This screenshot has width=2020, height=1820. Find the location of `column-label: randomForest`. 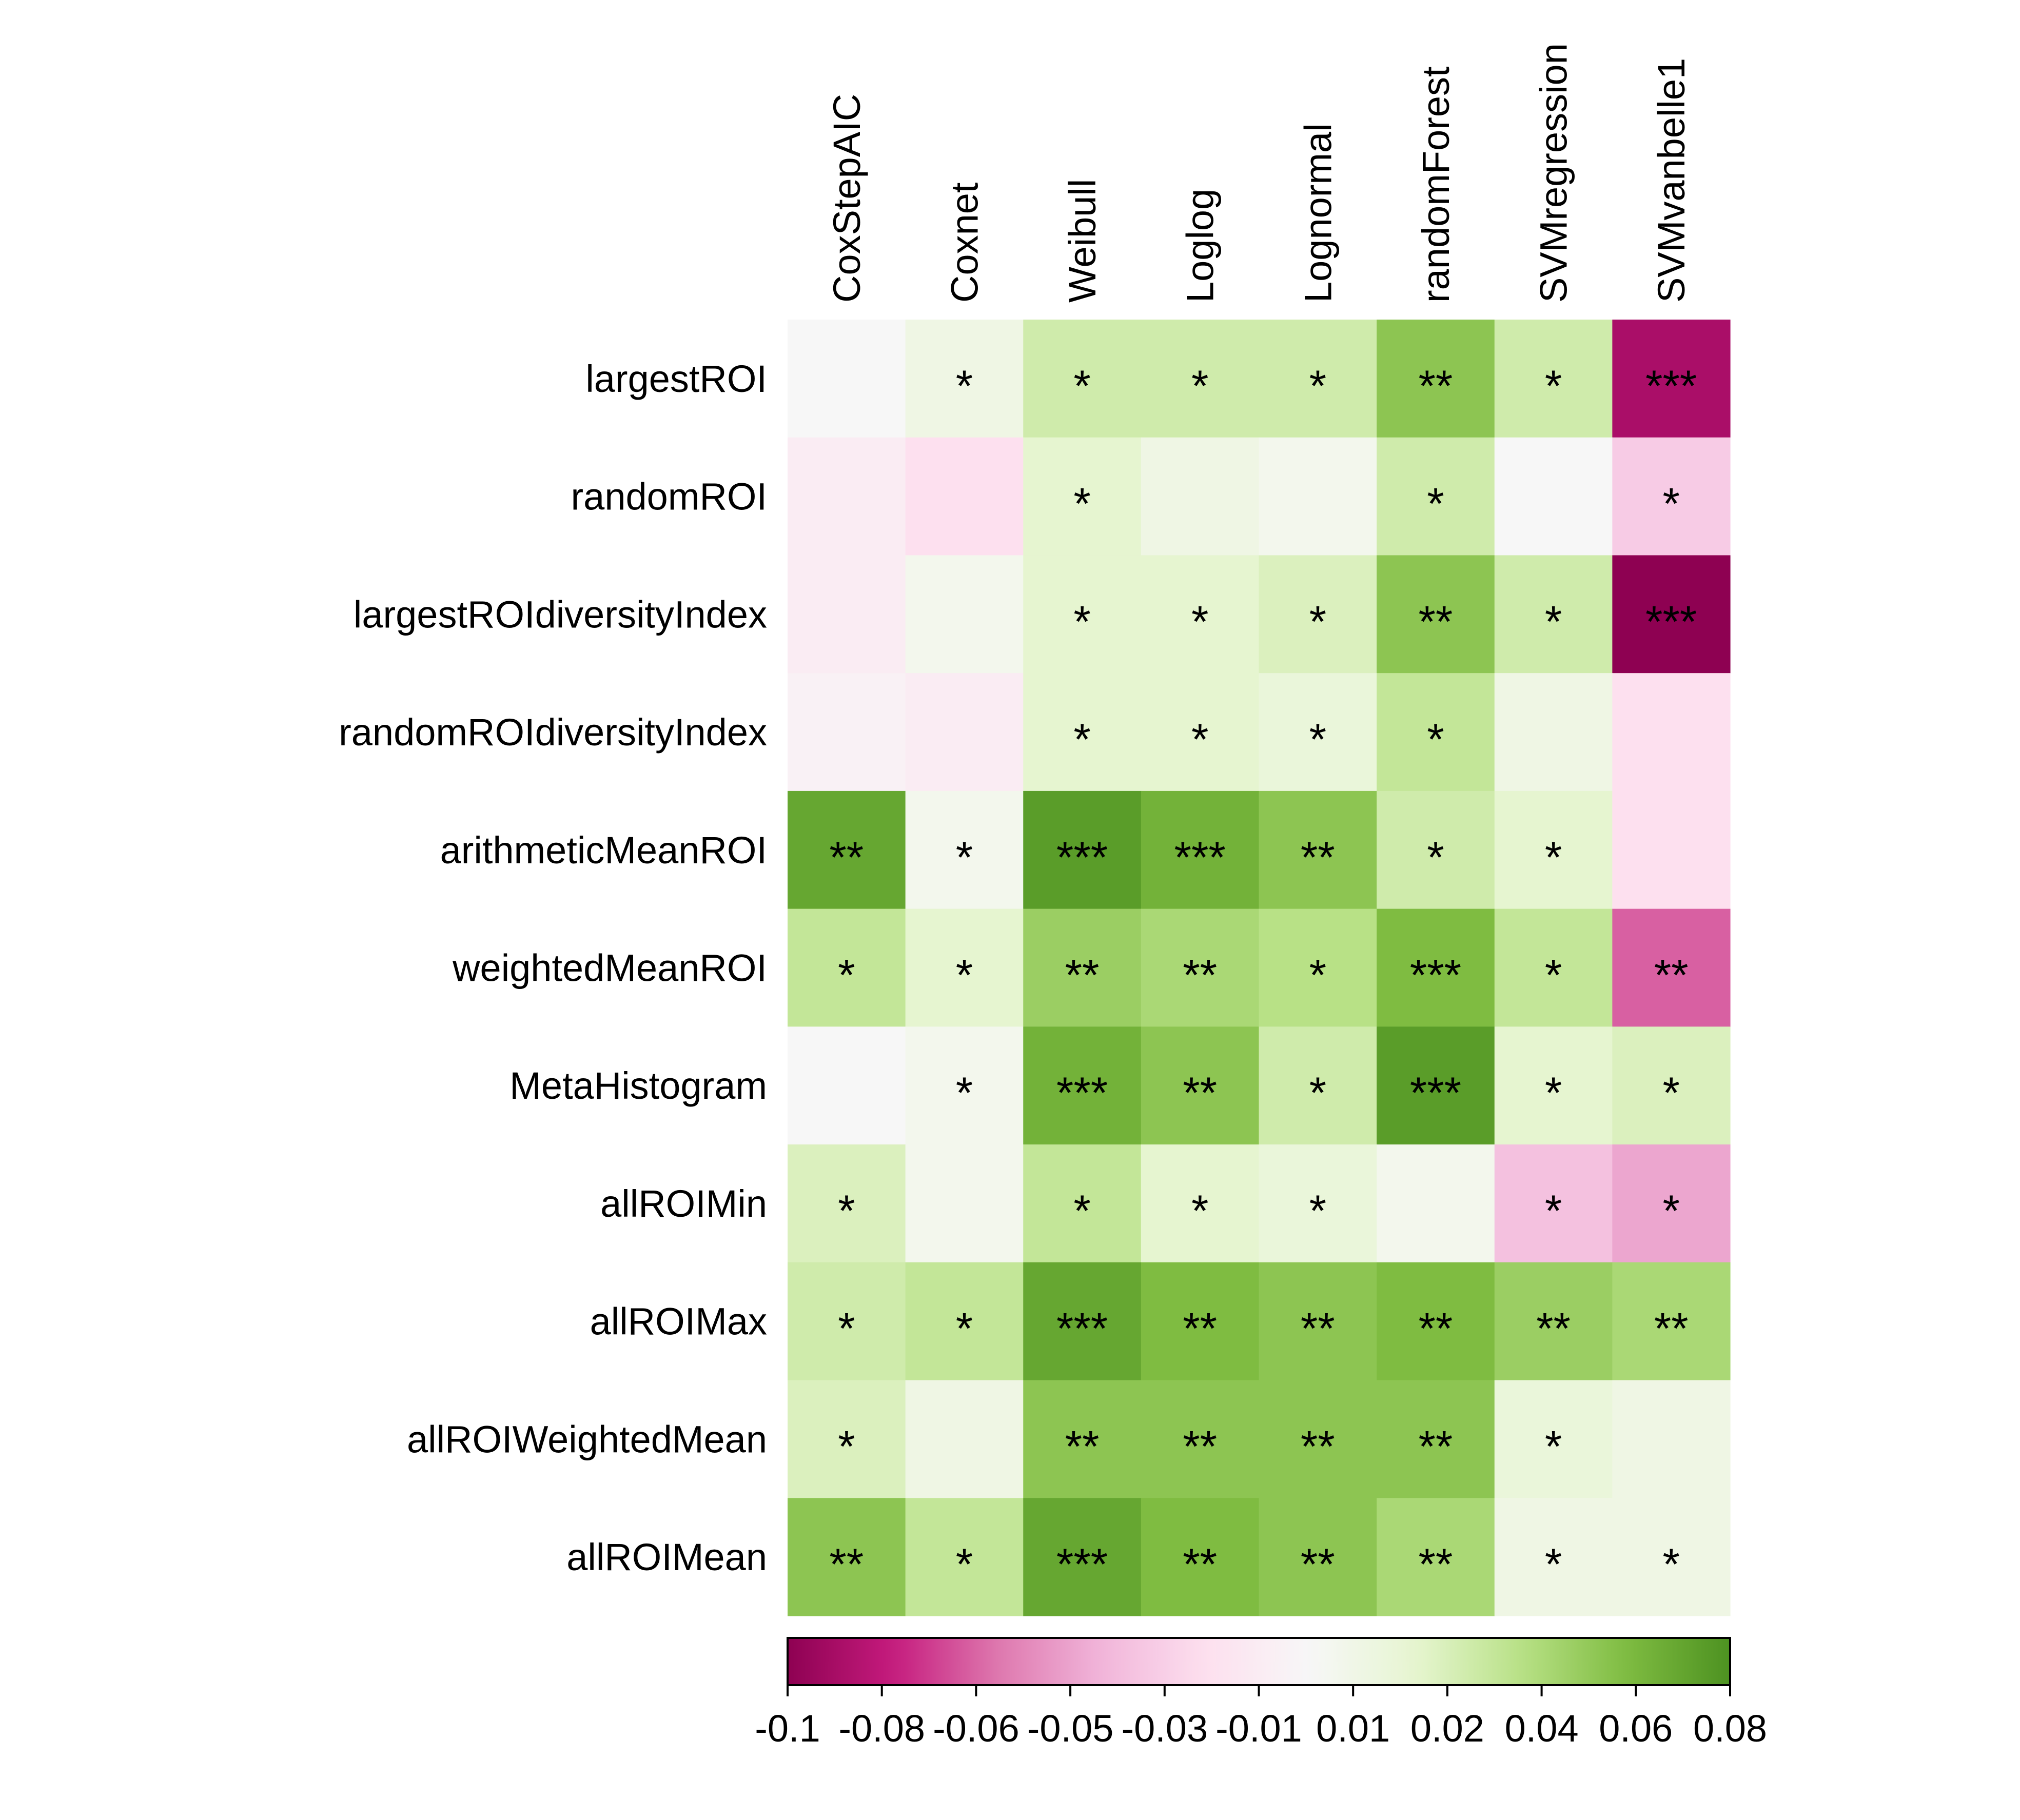

column-label: randomForest is located at coordinates (1436, 184).